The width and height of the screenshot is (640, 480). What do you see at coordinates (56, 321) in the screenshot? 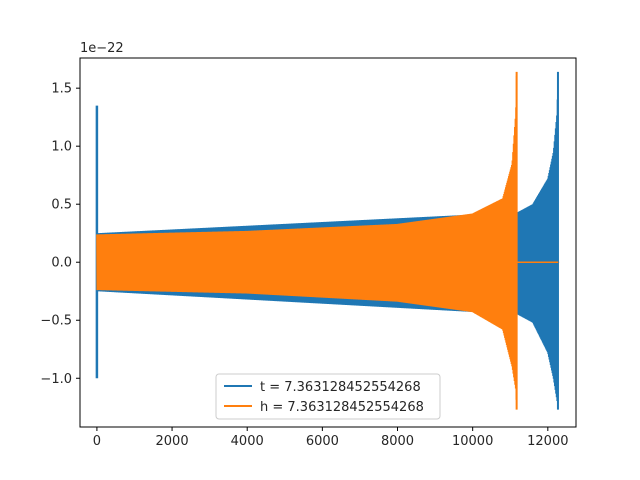
I see `y-tick-label-1: −0.5` at bounding box center [56, 321].